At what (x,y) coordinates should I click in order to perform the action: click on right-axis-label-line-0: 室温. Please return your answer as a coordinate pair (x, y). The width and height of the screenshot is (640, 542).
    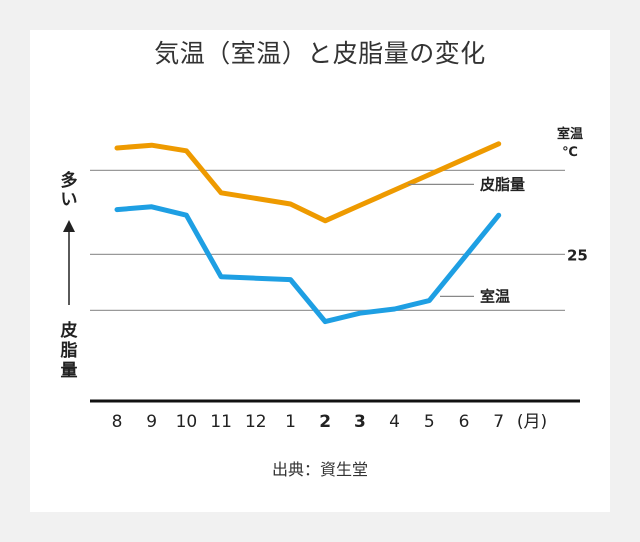
    Looking at the image, I should click on (570, 134).